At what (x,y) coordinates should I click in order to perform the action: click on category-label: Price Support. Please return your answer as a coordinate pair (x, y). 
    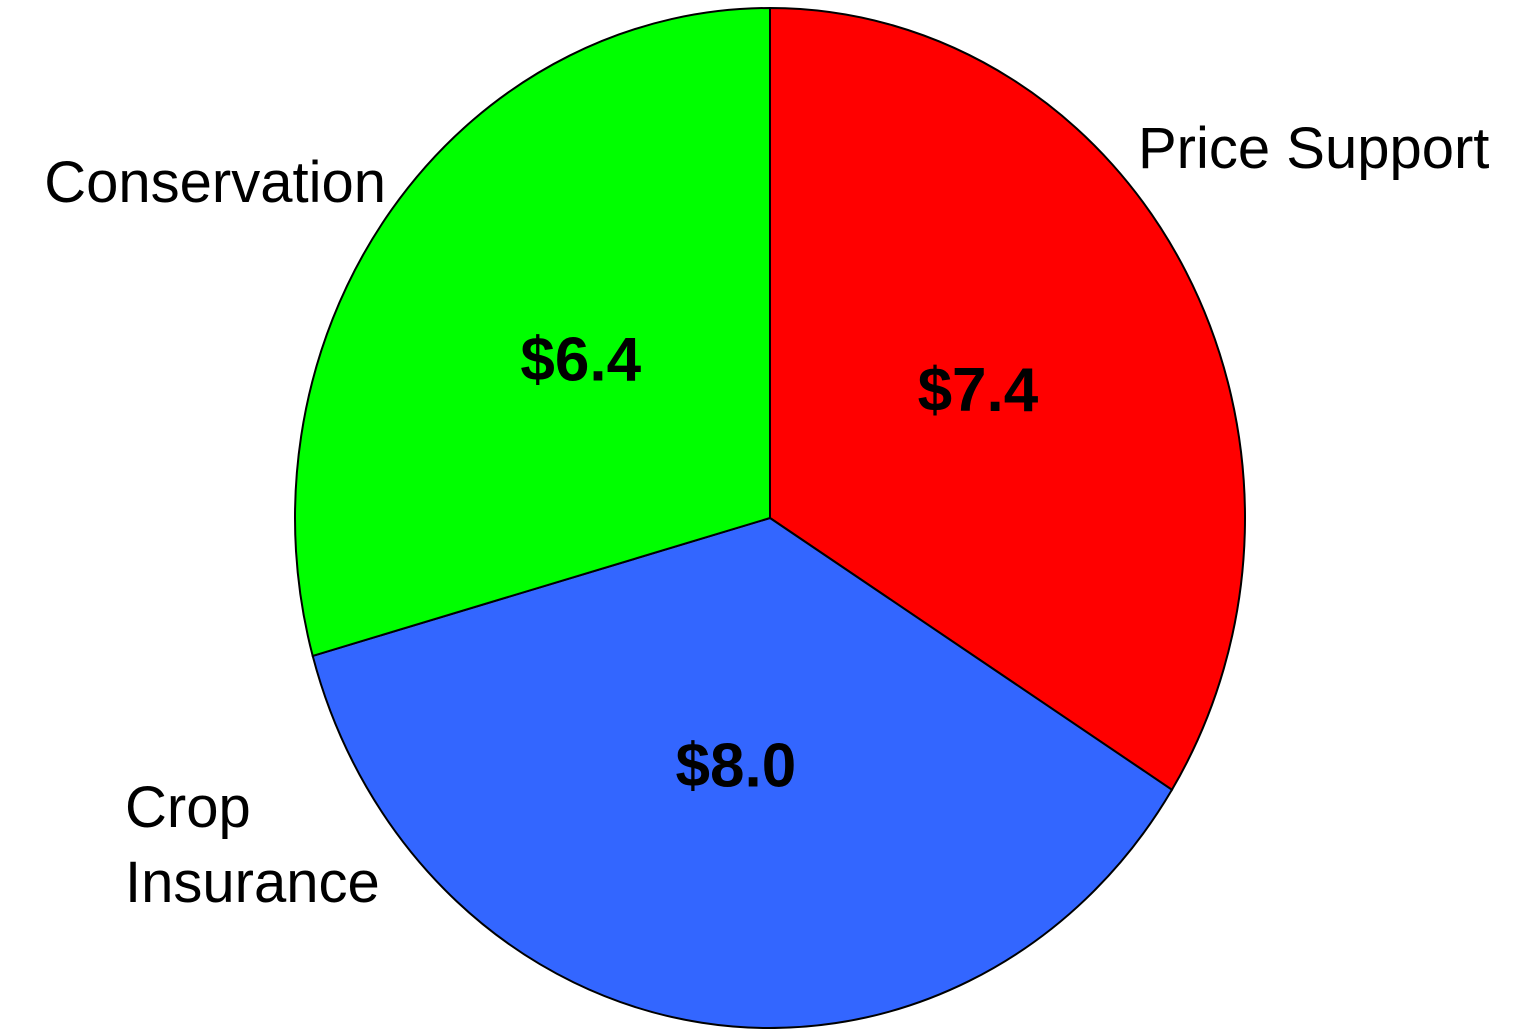
    Looking at the image, I should click on (1313, 148).